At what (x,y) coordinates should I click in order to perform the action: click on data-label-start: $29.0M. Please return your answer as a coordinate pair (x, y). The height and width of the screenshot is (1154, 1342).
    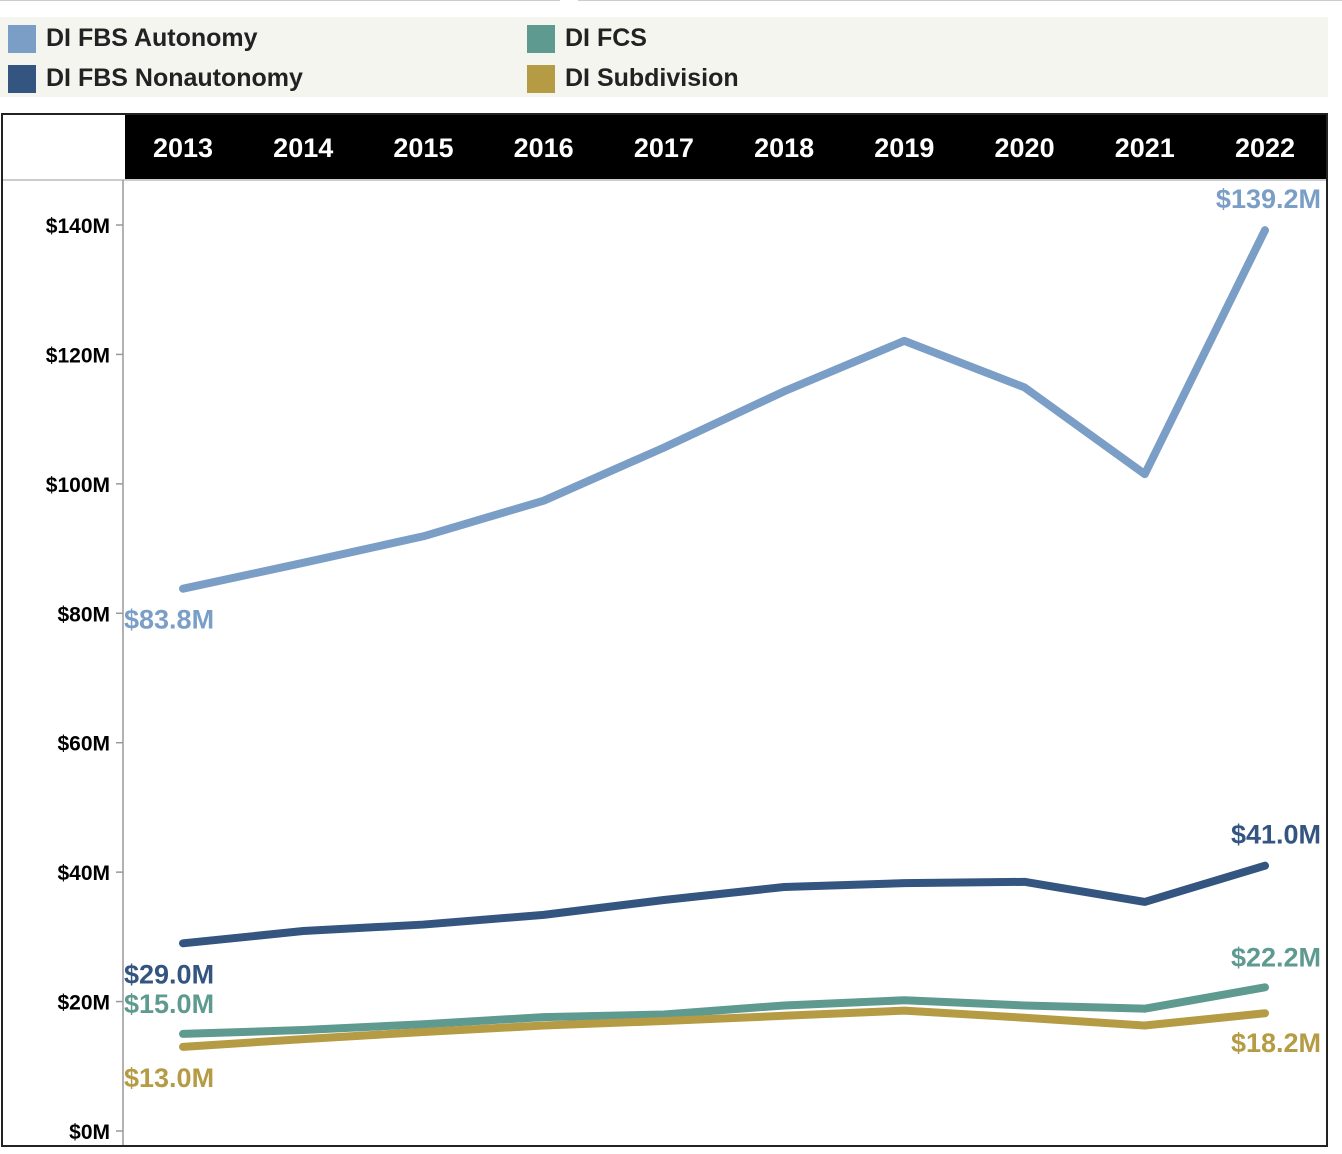
    Looking at the image, I should click on (169, 974).